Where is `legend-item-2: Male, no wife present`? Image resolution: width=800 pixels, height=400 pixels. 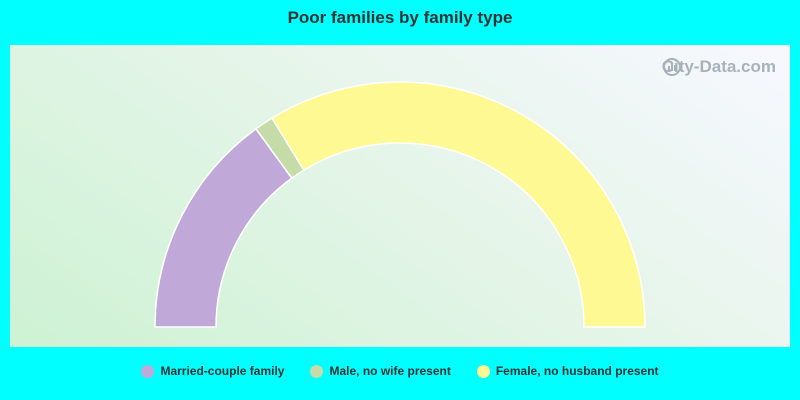 legend-item-2: Male, no wife present is located at coordinates (380, 371).